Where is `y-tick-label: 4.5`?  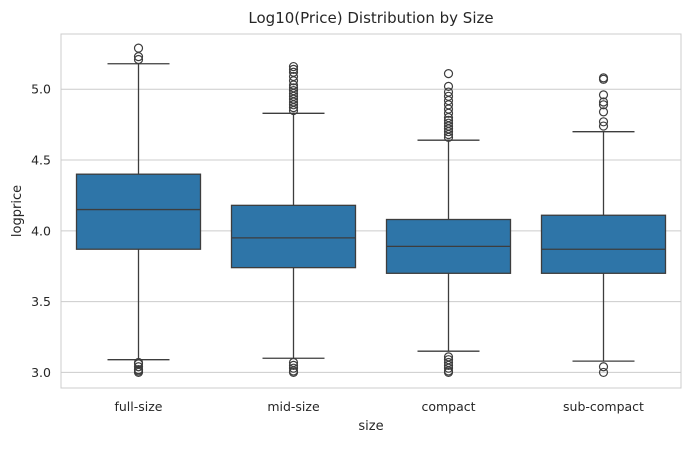 y-tick-label: 4.5 is located at coordinates (41, 160).